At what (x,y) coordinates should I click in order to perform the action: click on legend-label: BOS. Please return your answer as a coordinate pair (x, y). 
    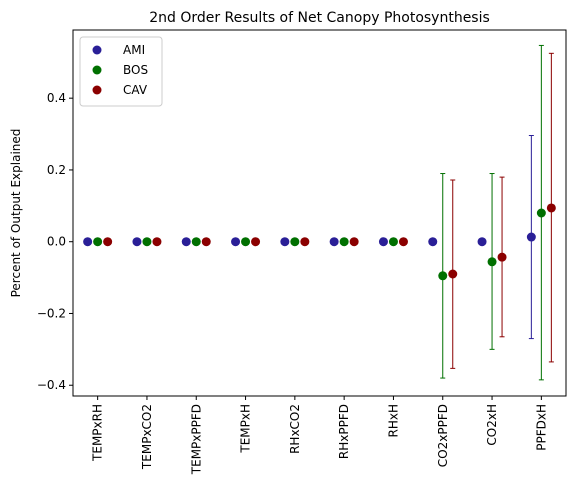
    Looking at the image, I should click on (135, 70).